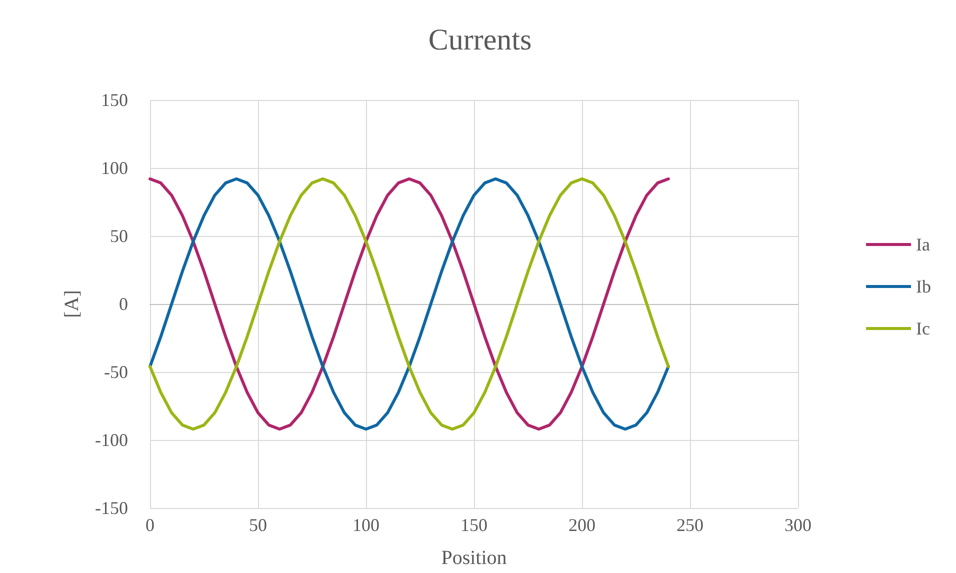 This screenshot has width=956, height=573. Describe the element at coordinates (72, 304) in the screenshot. I see `y-axis-title: [A]` at that location.